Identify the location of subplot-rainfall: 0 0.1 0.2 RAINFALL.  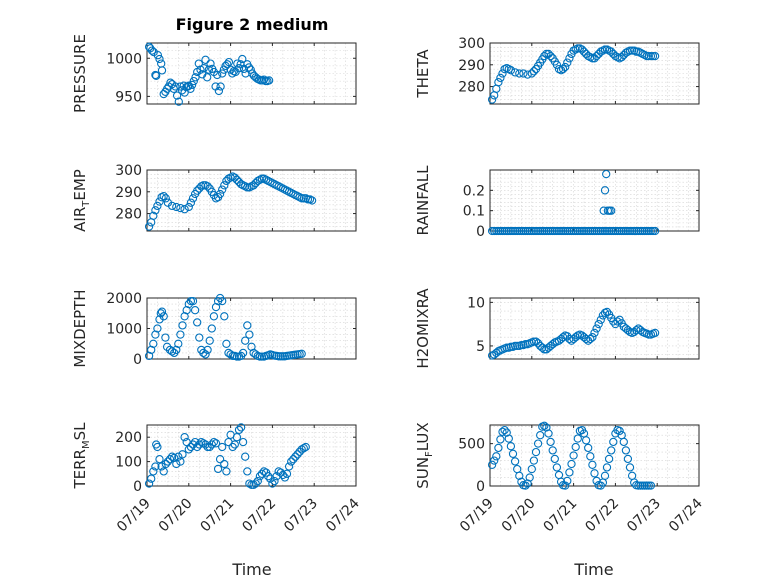
(557, 202).